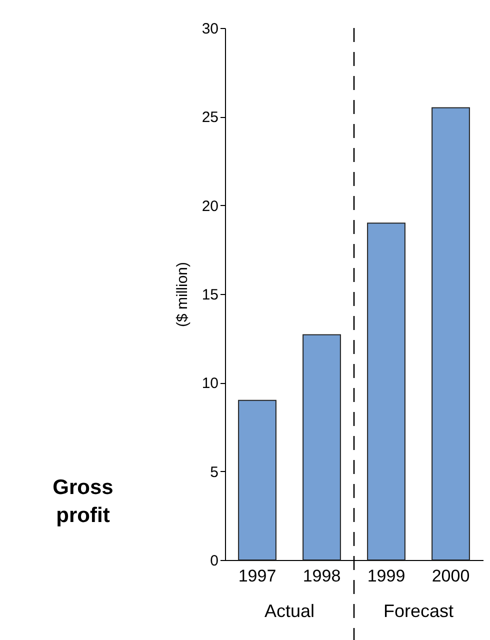 This screenshot has height=640, width=490. I want to click on y-tick-label: 10, so click(210, 383).